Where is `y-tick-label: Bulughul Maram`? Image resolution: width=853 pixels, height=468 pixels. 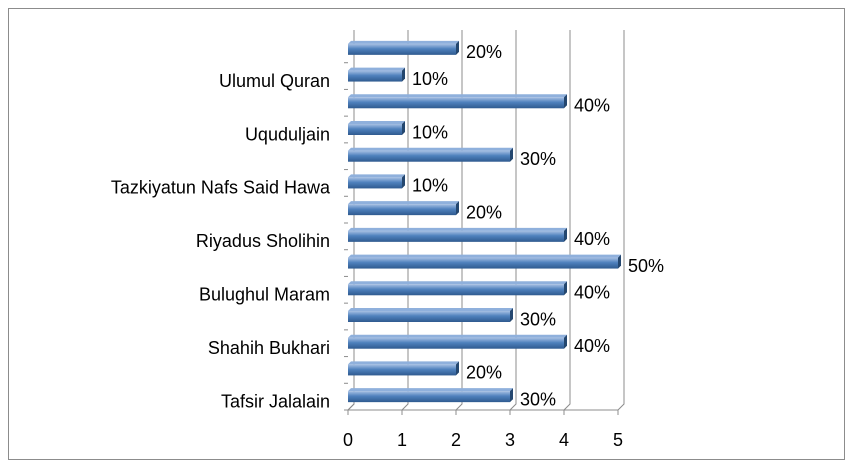 y-tick-label: Bulughul Maram is located at coordinates (264, 295).